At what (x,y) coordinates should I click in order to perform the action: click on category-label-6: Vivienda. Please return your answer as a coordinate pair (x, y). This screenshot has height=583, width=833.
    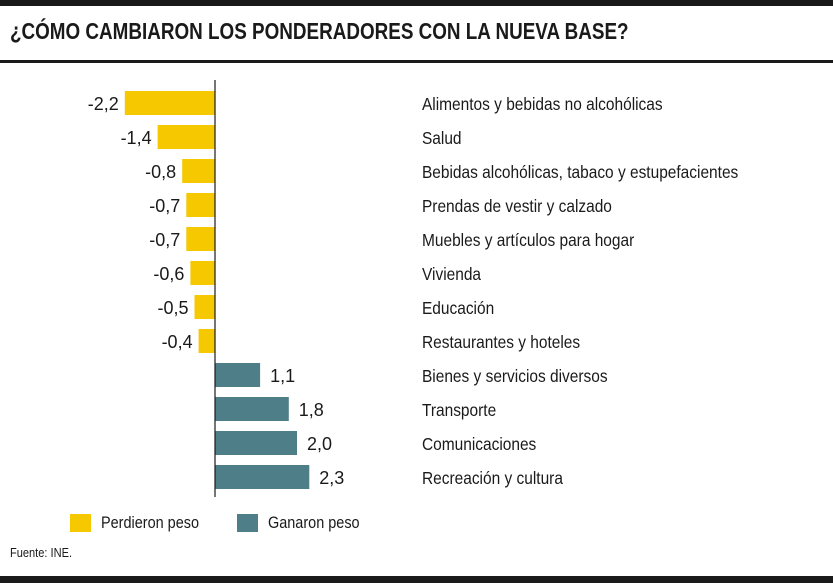
    Looking at the image, I should click on (452, 274).